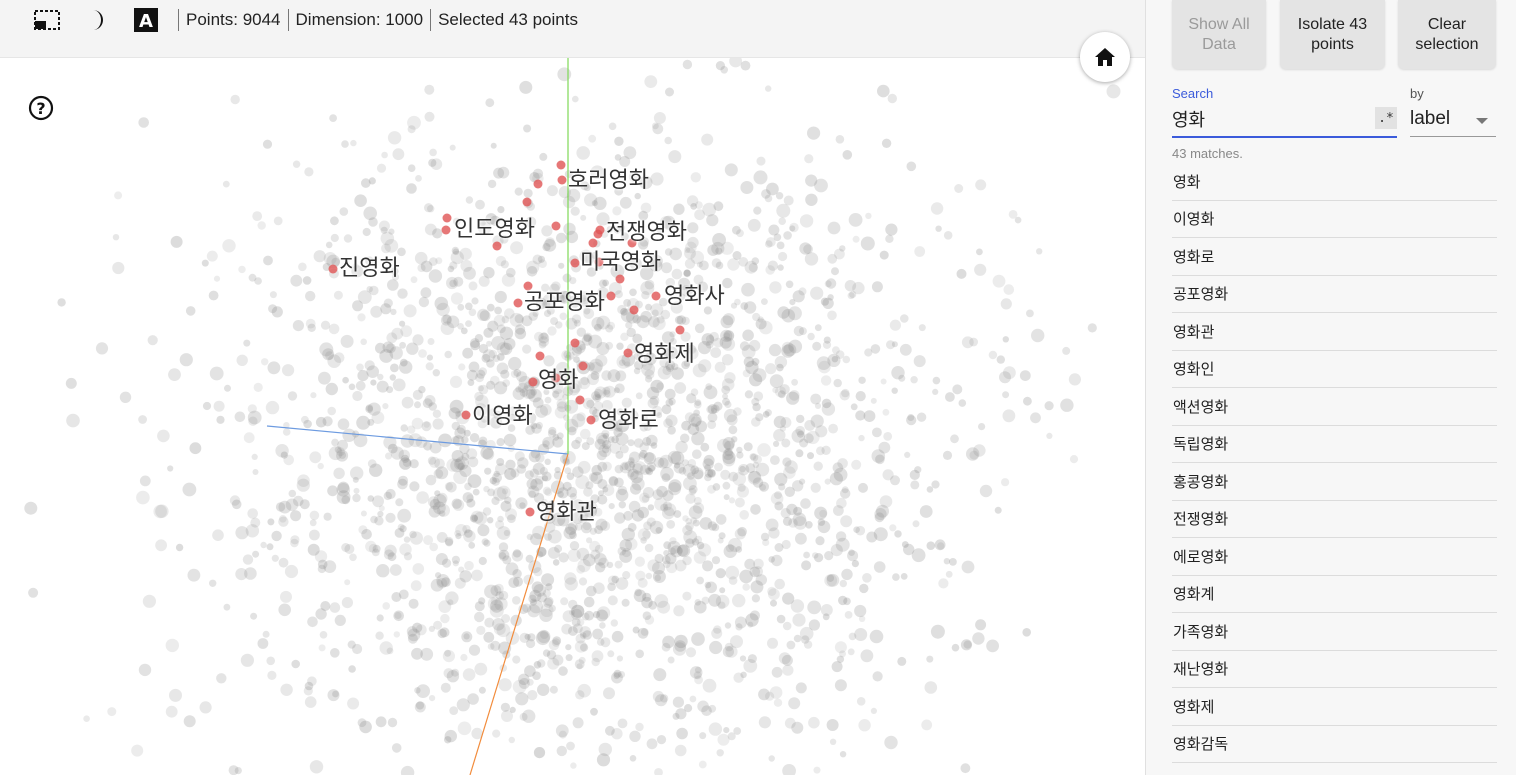 This screenshot has width=1516, height=775. What do you see at coordinates (620, 262) in the screenshot?
I see `point-label: 미국영화` at bounding box center [620, 262].